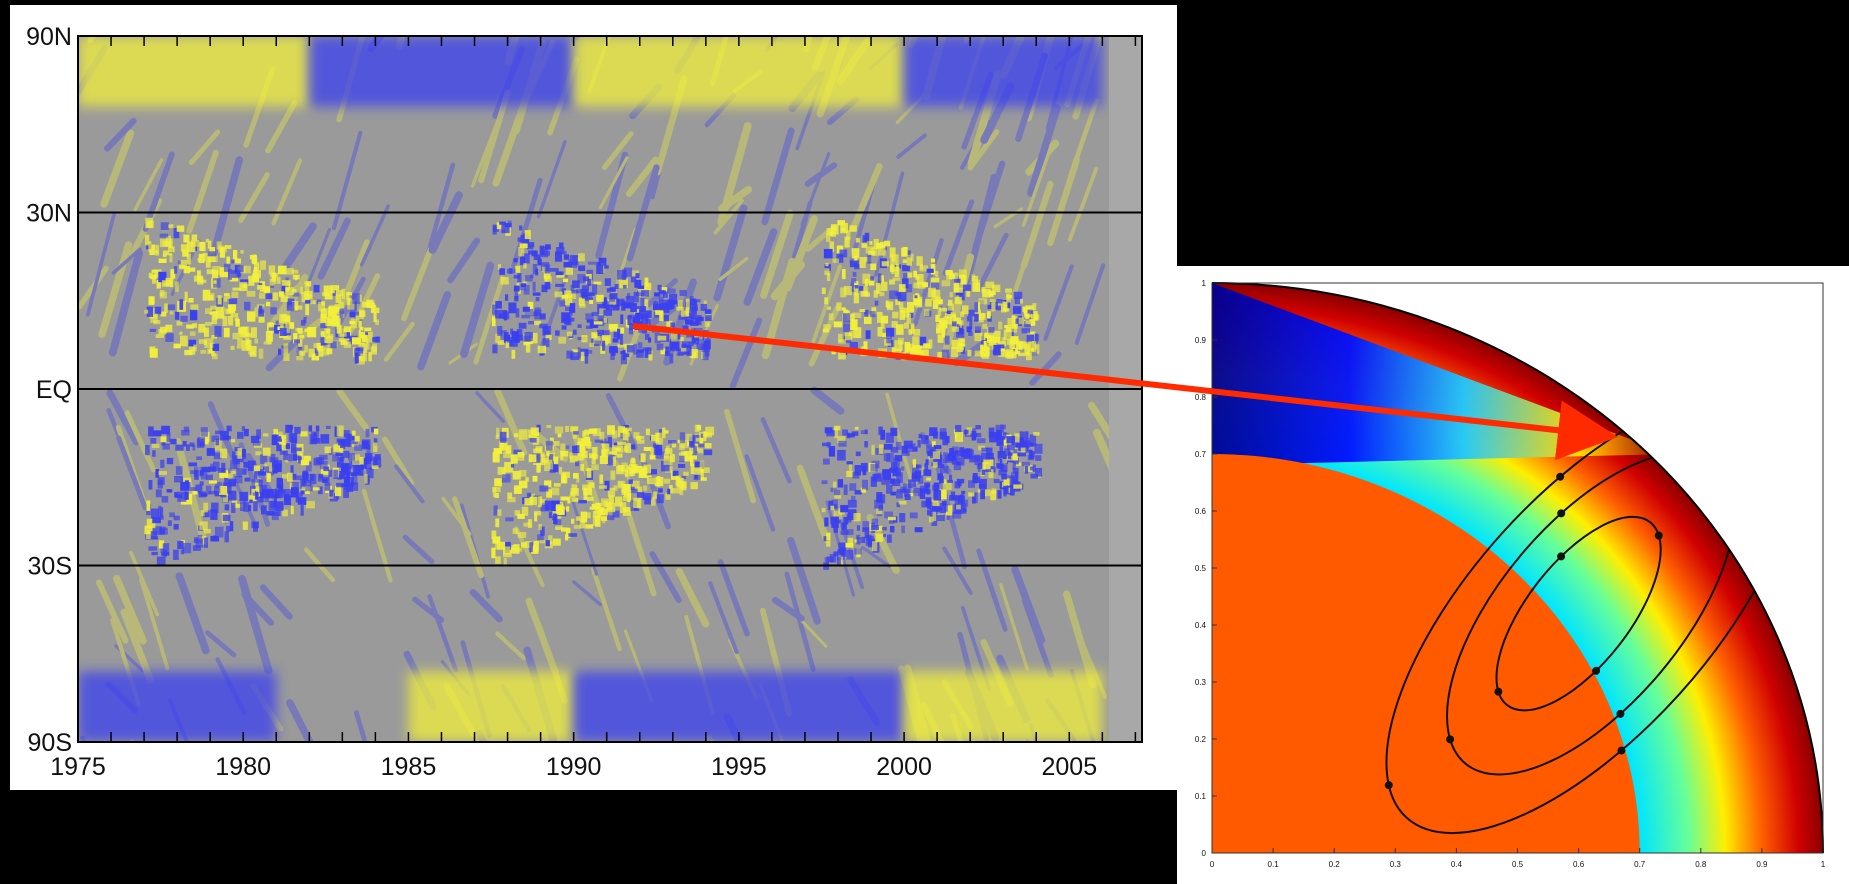  What do you see at coordinates (739, 706) in the screenshot?
I see `polar-field` at bounding box center [739, 706].